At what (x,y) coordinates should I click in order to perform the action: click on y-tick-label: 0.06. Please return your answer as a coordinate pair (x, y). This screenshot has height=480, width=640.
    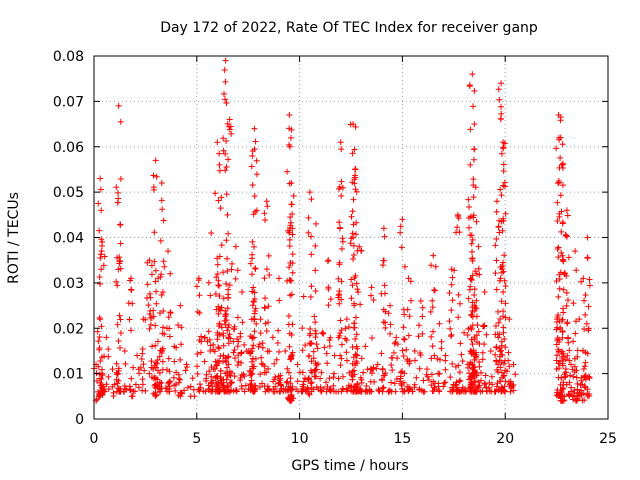
    Looking at the image, I should click on (68, 148).